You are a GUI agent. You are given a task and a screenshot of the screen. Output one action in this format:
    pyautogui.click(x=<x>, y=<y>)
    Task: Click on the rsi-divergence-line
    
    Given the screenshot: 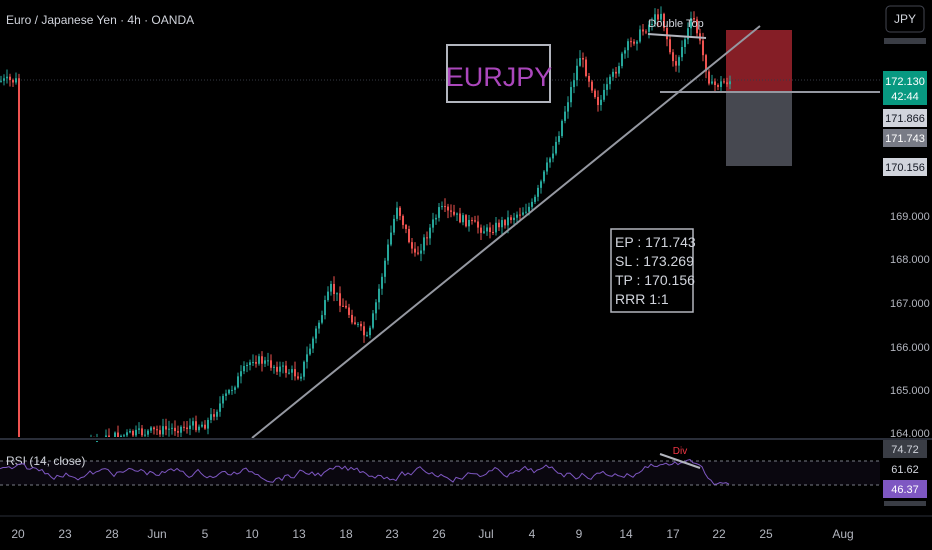 What is the action you would take?
    pyautogui.click(x=680, y=461)
    